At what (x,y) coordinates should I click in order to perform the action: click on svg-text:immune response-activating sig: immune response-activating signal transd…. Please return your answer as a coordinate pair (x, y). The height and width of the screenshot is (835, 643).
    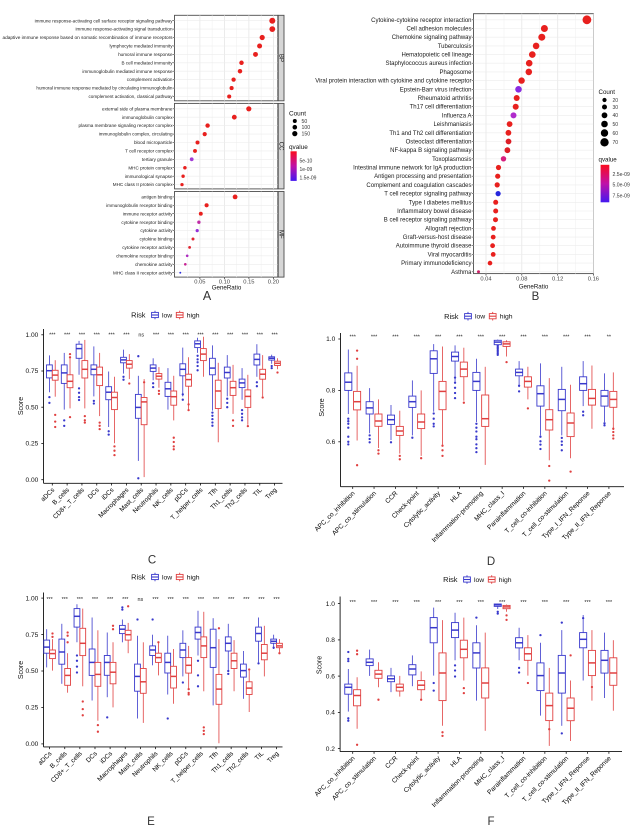
    Looking at the image, I should click on (123, 29).